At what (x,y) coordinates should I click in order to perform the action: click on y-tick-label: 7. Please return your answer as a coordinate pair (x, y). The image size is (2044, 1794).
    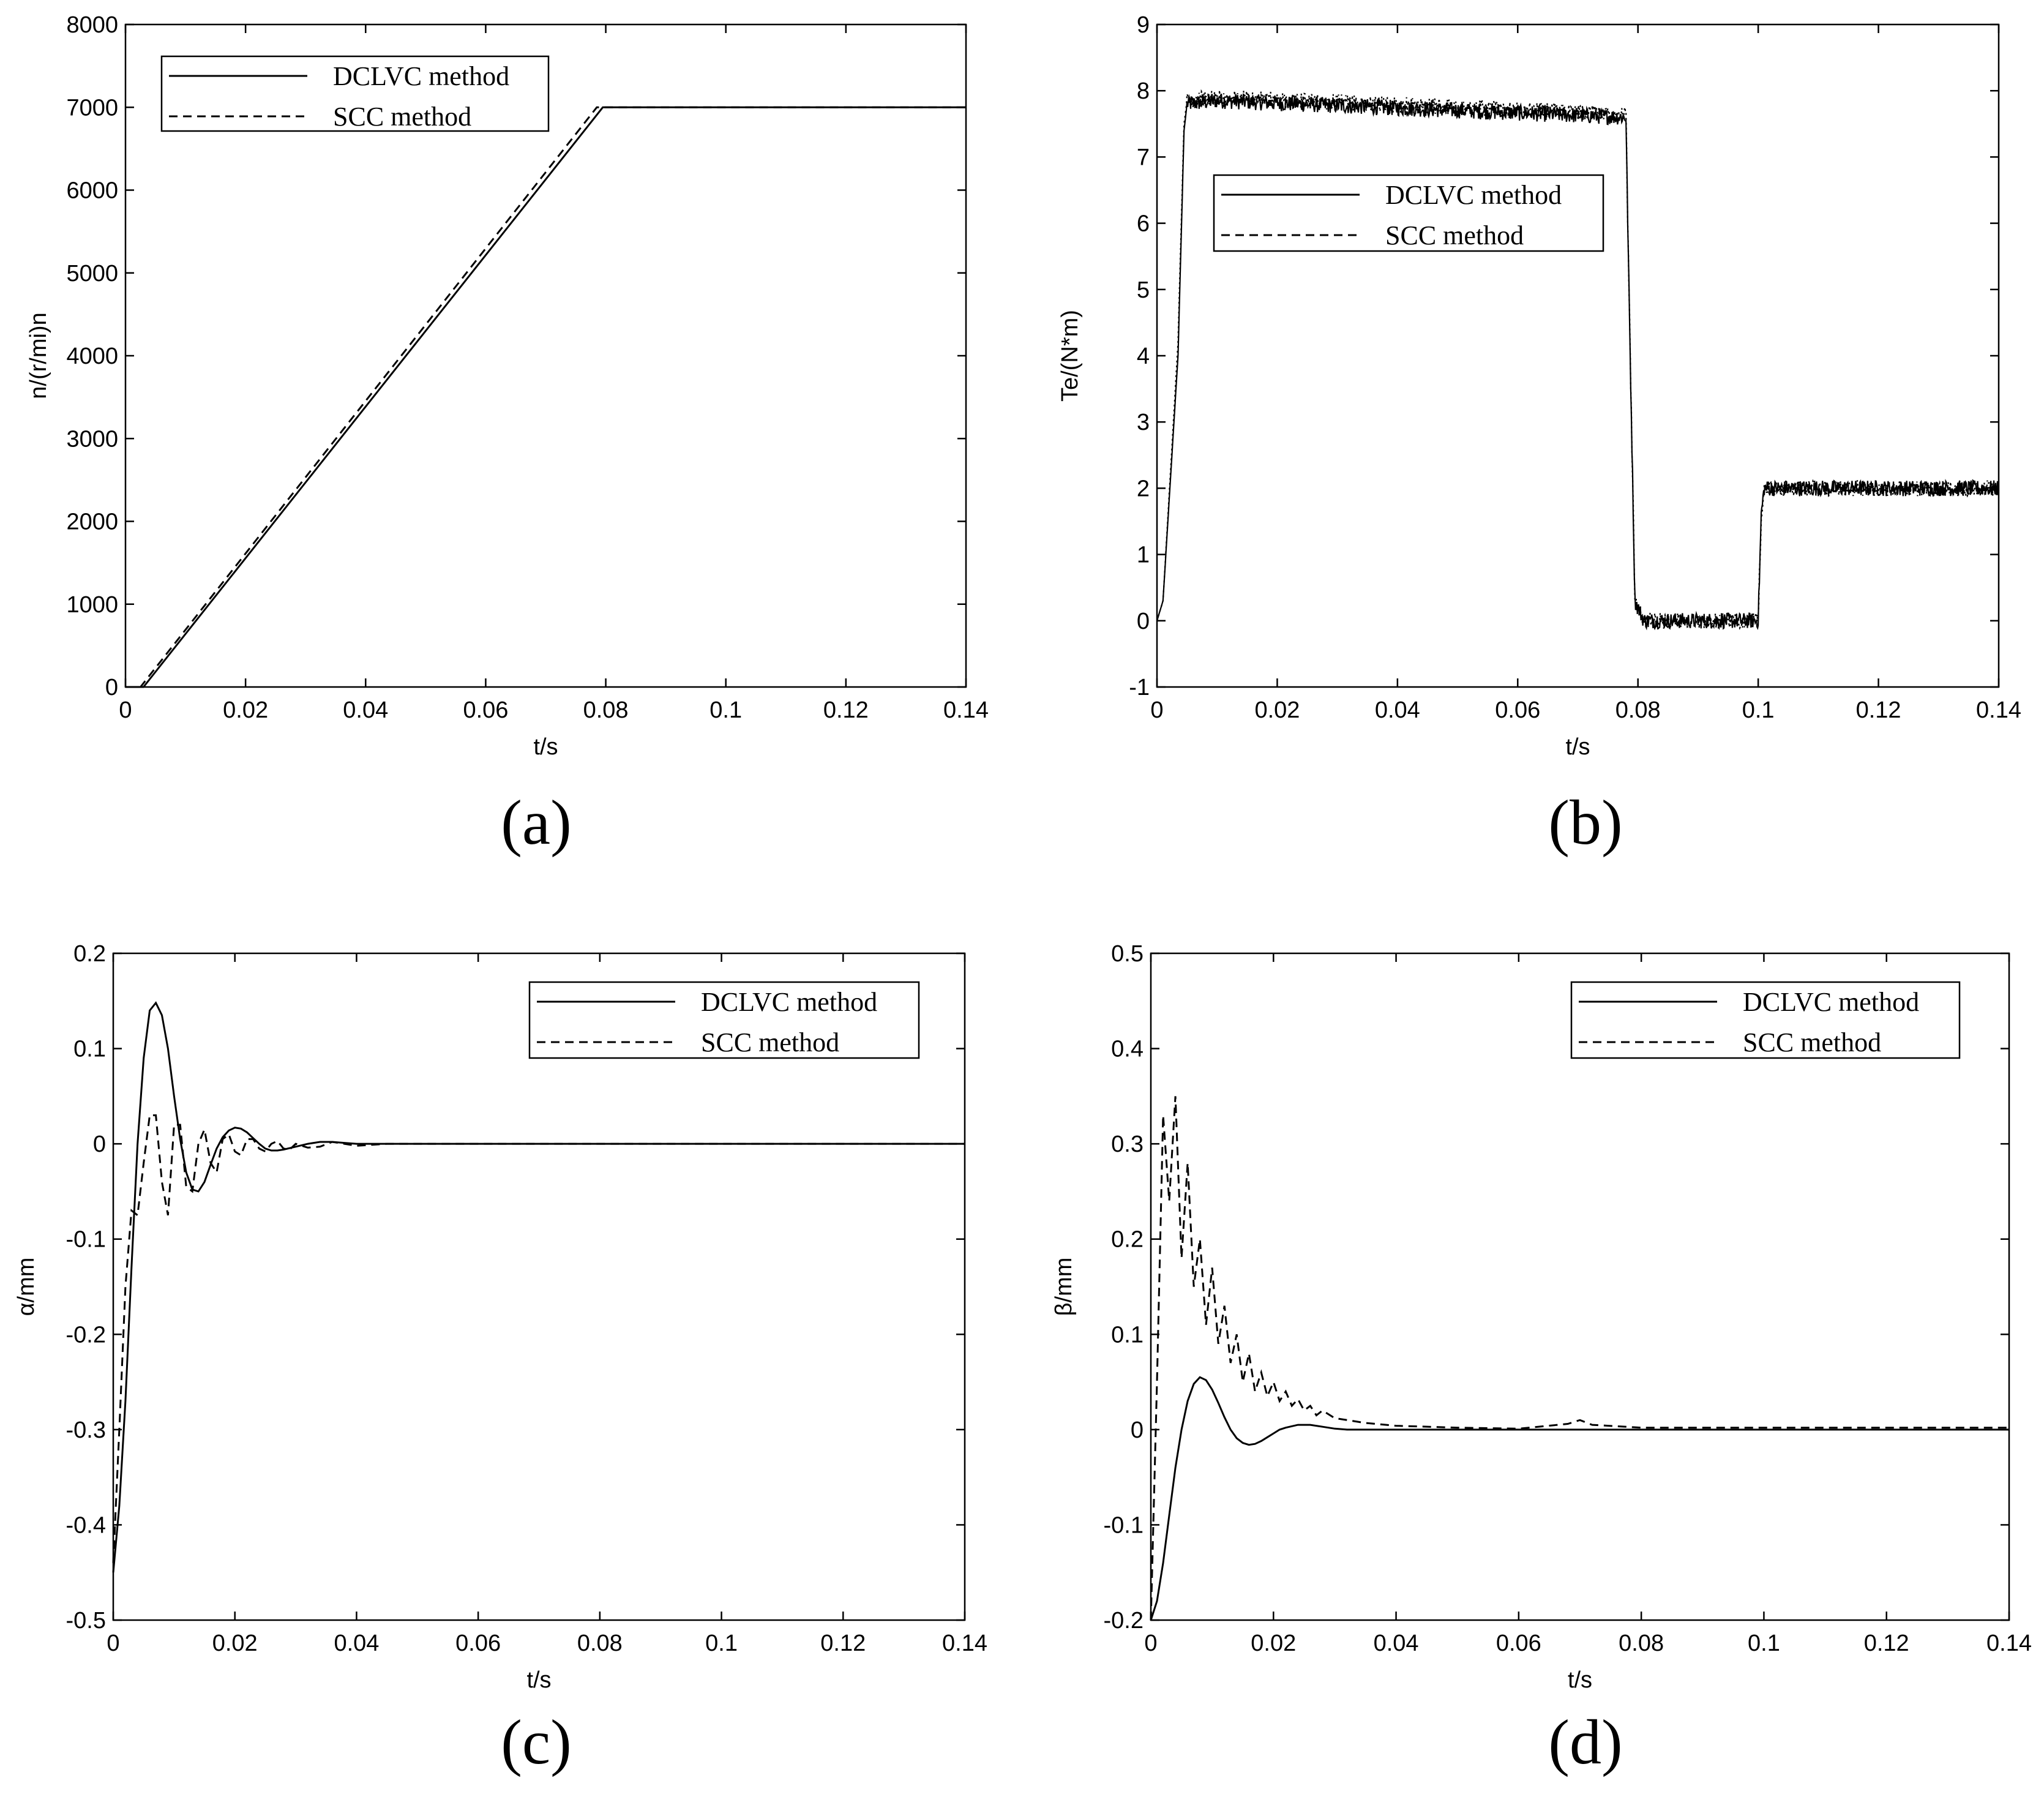
    Looking at the image, I should click on (1143, 157).